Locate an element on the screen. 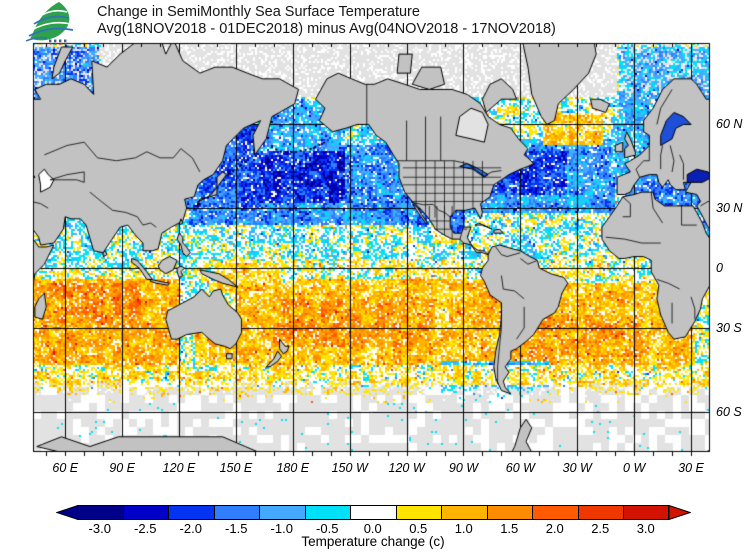 The height and width of the screenshot is (560, 755). colorbar-left-arrow is located at coordinates (67, 512).